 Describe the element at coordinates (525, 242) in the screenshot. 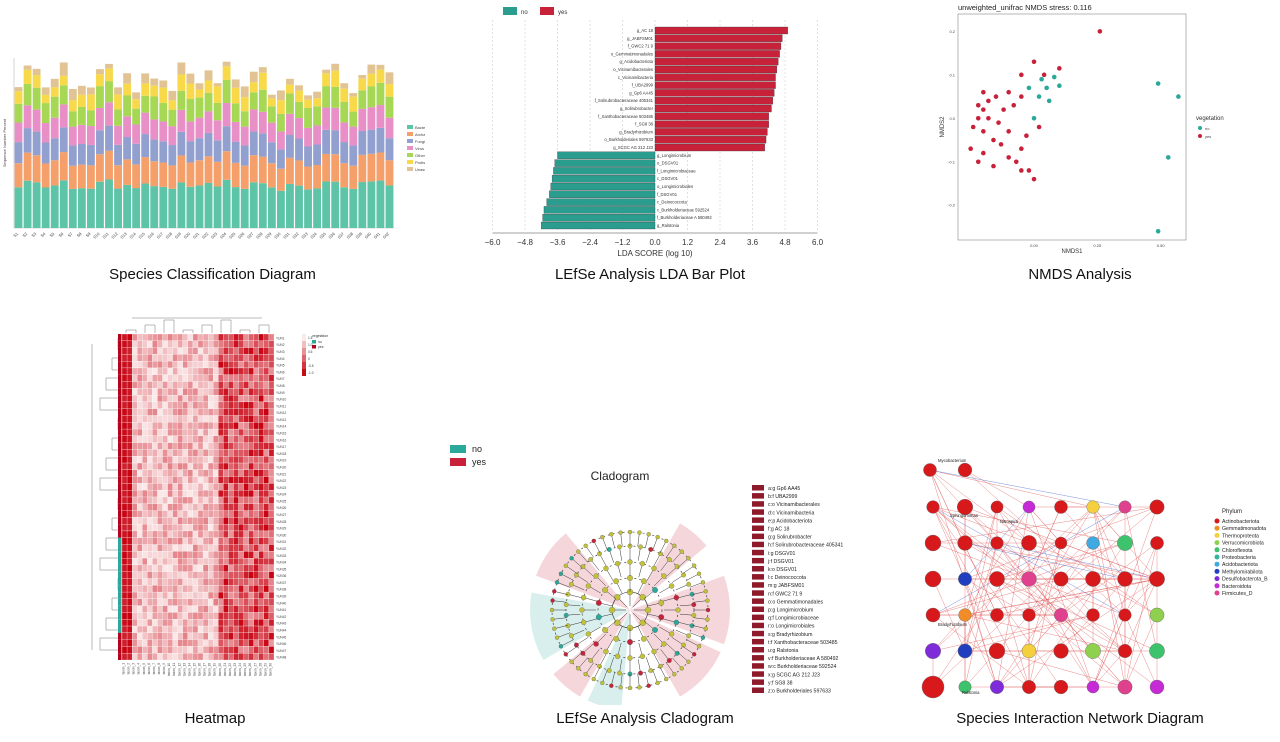

I see `lda-tick-label: −4.8` at that location.